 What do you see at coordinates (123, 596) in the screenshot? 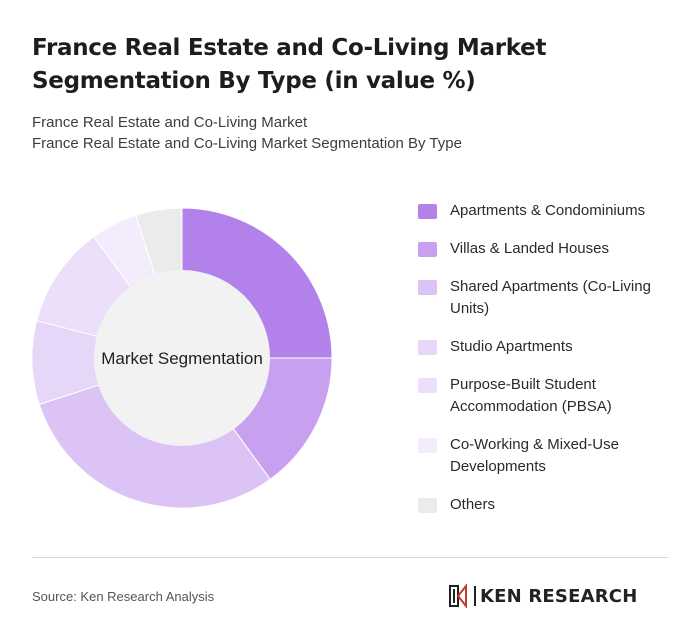
I see `source-note: Source: Ken Research Analysis` at bounding box center [123, 596].